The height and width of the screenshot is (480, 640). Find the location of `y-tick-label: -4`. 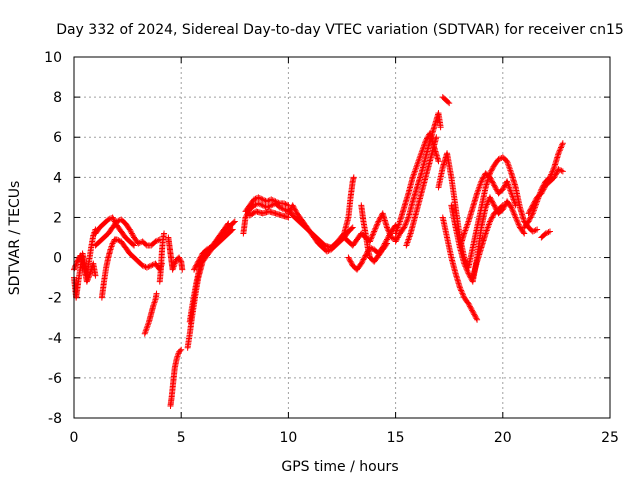

y-tick-label: -4 is located at coordinates (55, 339).